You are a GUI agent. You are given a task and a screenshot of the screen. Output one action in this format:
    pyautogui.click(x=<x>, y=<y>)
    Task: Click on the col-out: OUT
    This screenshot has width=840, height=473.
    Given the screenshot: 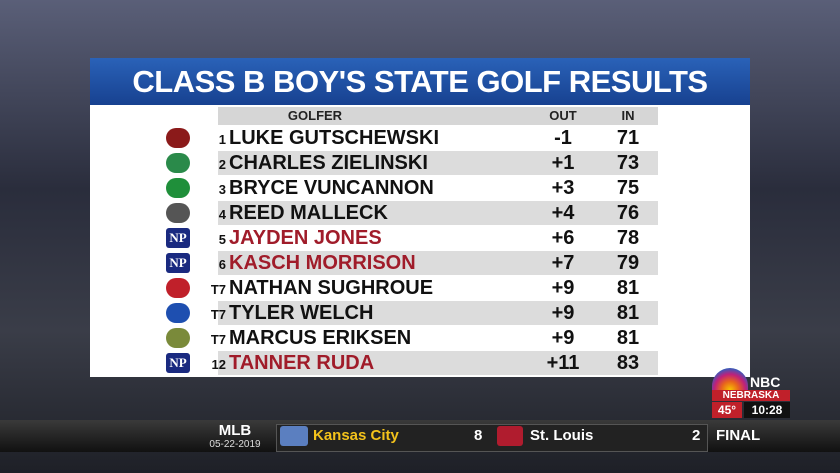 What is the action you would take?
    pyautogui.click(x=563, y=115)
    